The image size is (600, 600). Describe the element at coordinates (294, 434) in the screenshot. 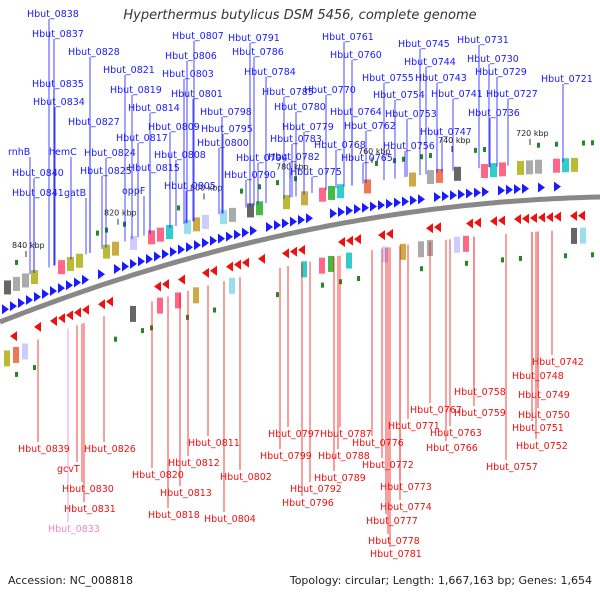

I see `reverse-gene-label: Hbut_0797` at that location.